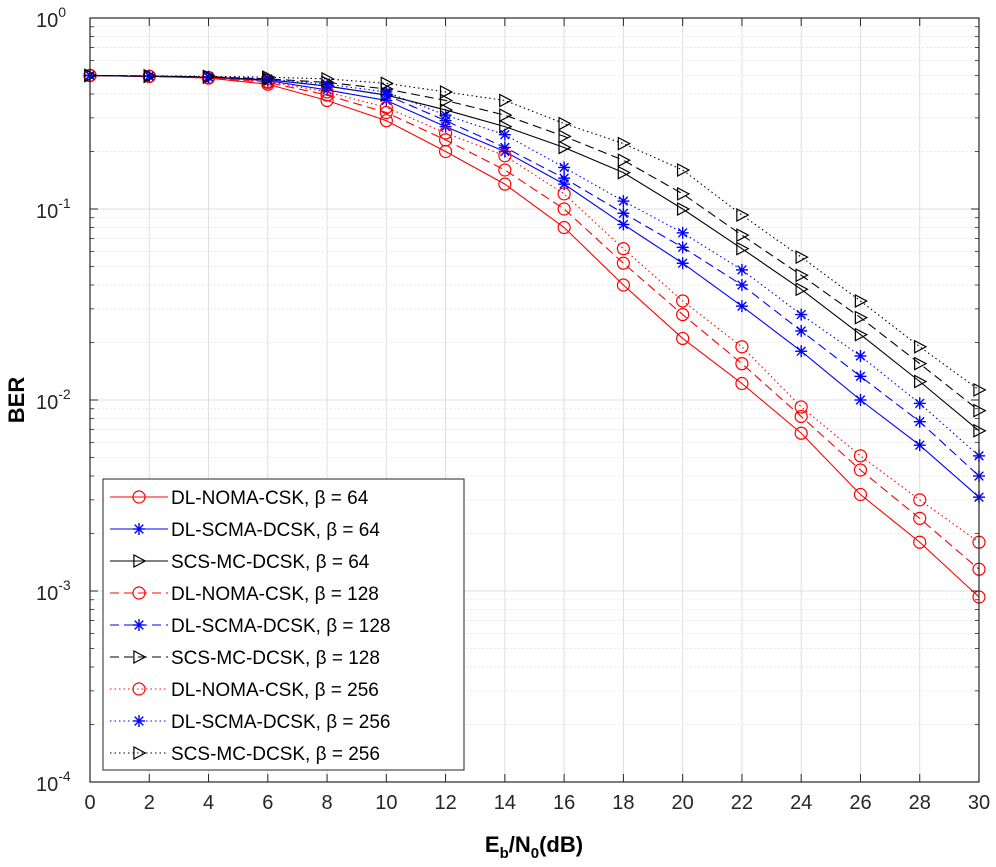 The height and width of the screenshot is (867, 996). What do you see at coordinates (275, 594) in the screenshot?
I see `legend-label: DL-NOMA-CSK, β = 128` at bounding box center [275, 594].